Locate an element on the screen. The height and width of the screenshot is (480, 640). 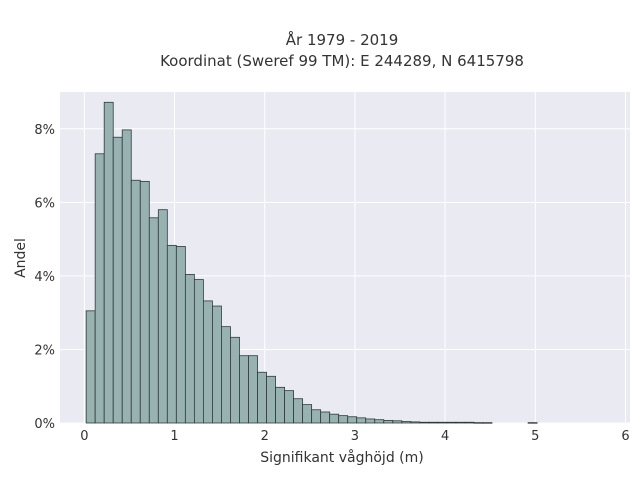
y-axis-label: Andel is located at coordinates (21, 258).